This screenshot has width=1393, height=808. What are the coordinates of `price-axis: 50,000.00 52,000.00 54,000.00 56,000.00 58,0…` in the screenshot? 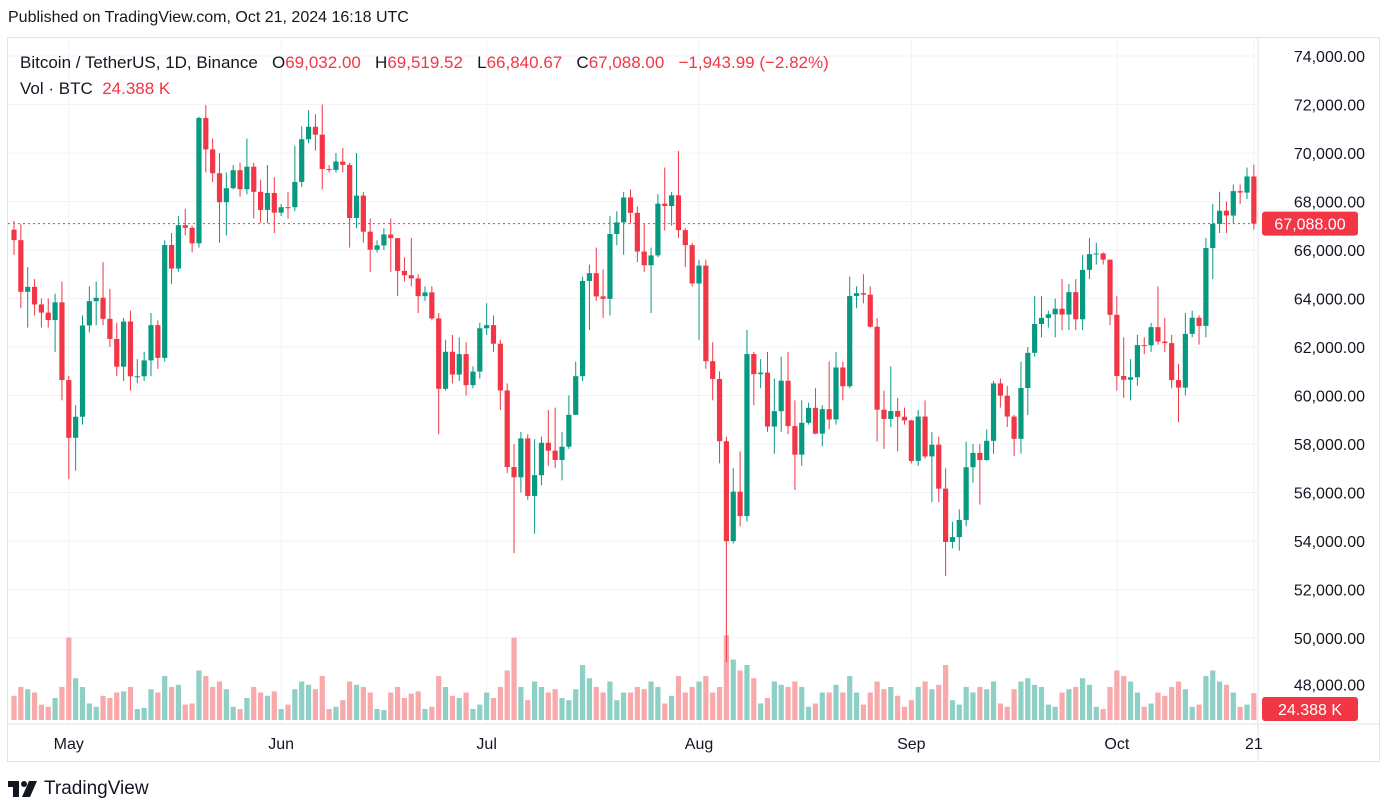 It's located at (1329, 372).